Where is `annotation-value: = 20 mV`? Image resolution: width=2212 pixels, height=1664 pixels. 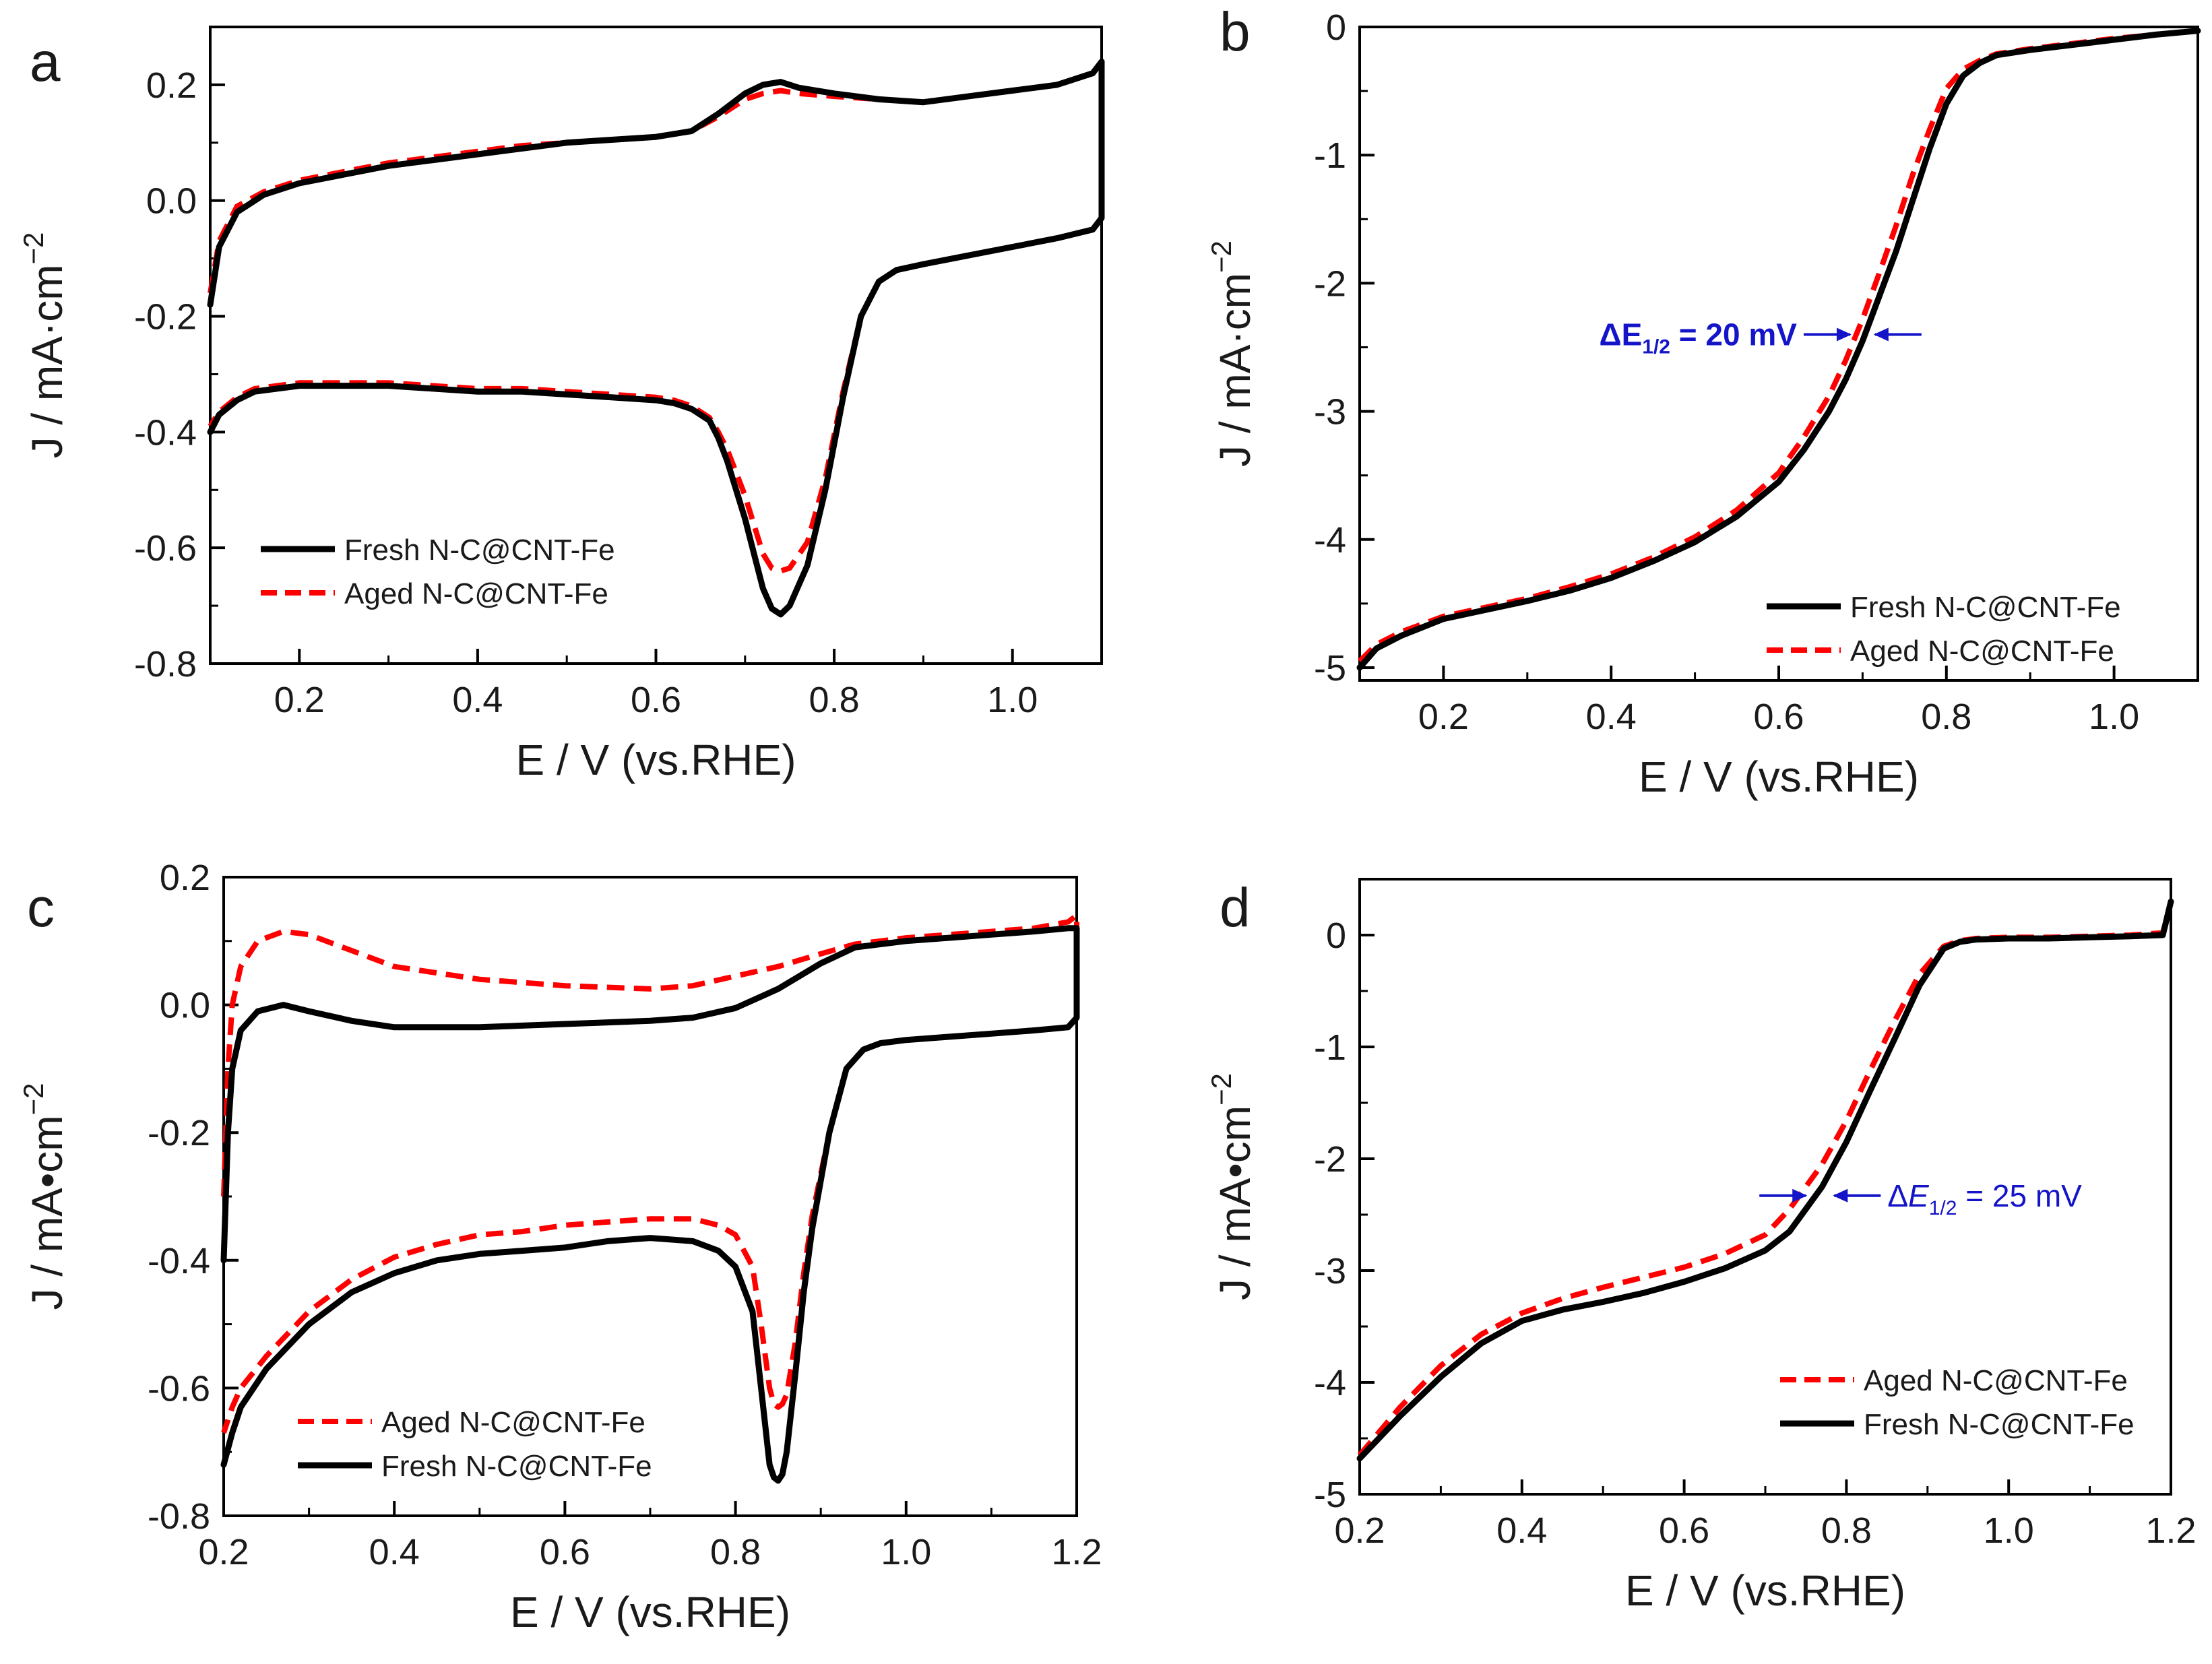 annotation-value: = 20 mV is located at coordinates (1733, 334).